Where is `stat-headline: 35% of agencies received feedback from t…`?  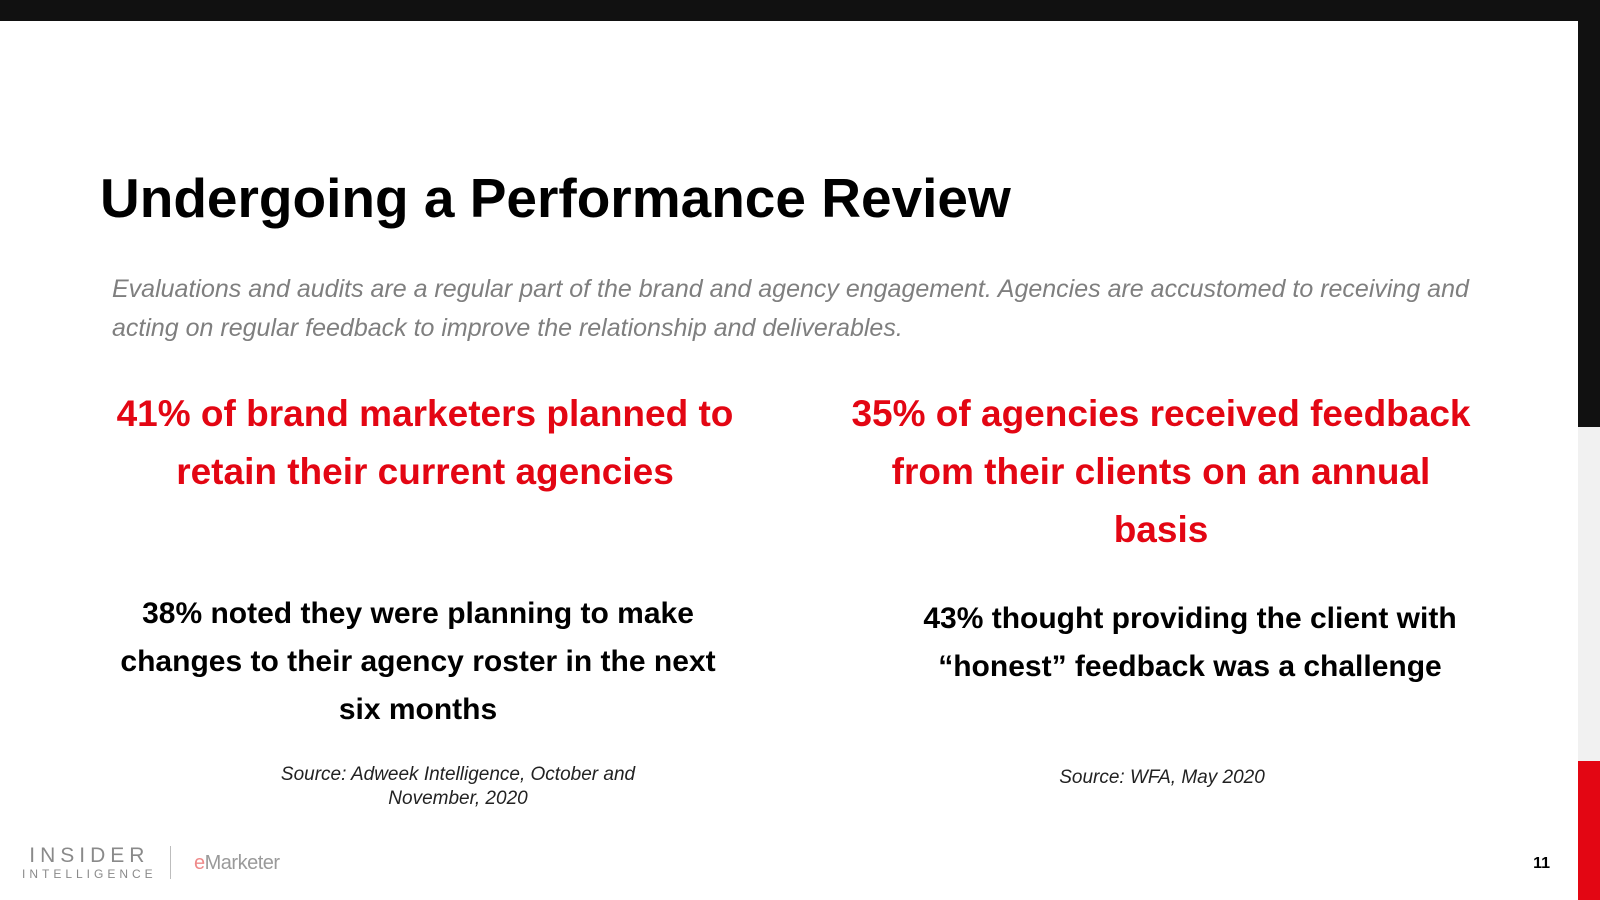
stat-headline: 35% of agencies received feedback from t… is located at coordinates (1161, 471).